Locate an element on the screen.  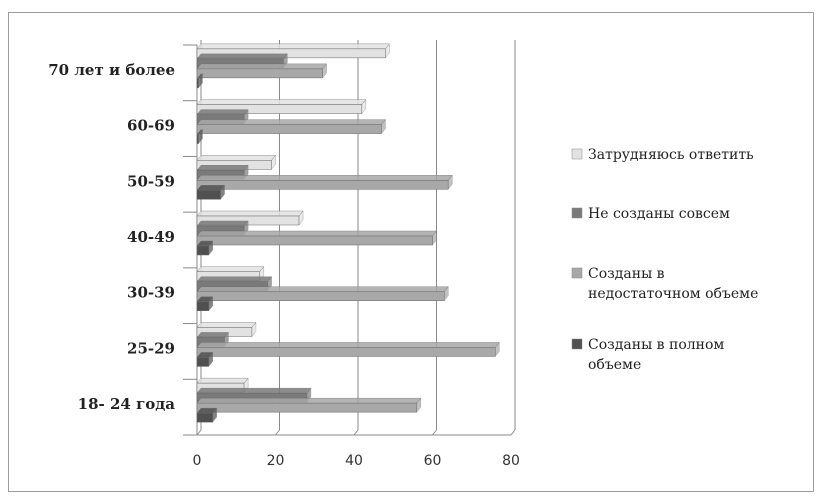
x-tick-label: 40 is located at coordinates (354, 461).